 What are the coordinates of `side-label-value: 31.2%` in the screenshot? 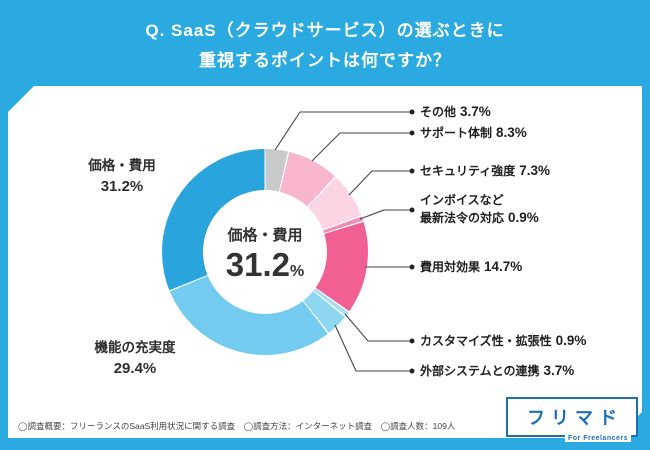 It's located at (122, 187).